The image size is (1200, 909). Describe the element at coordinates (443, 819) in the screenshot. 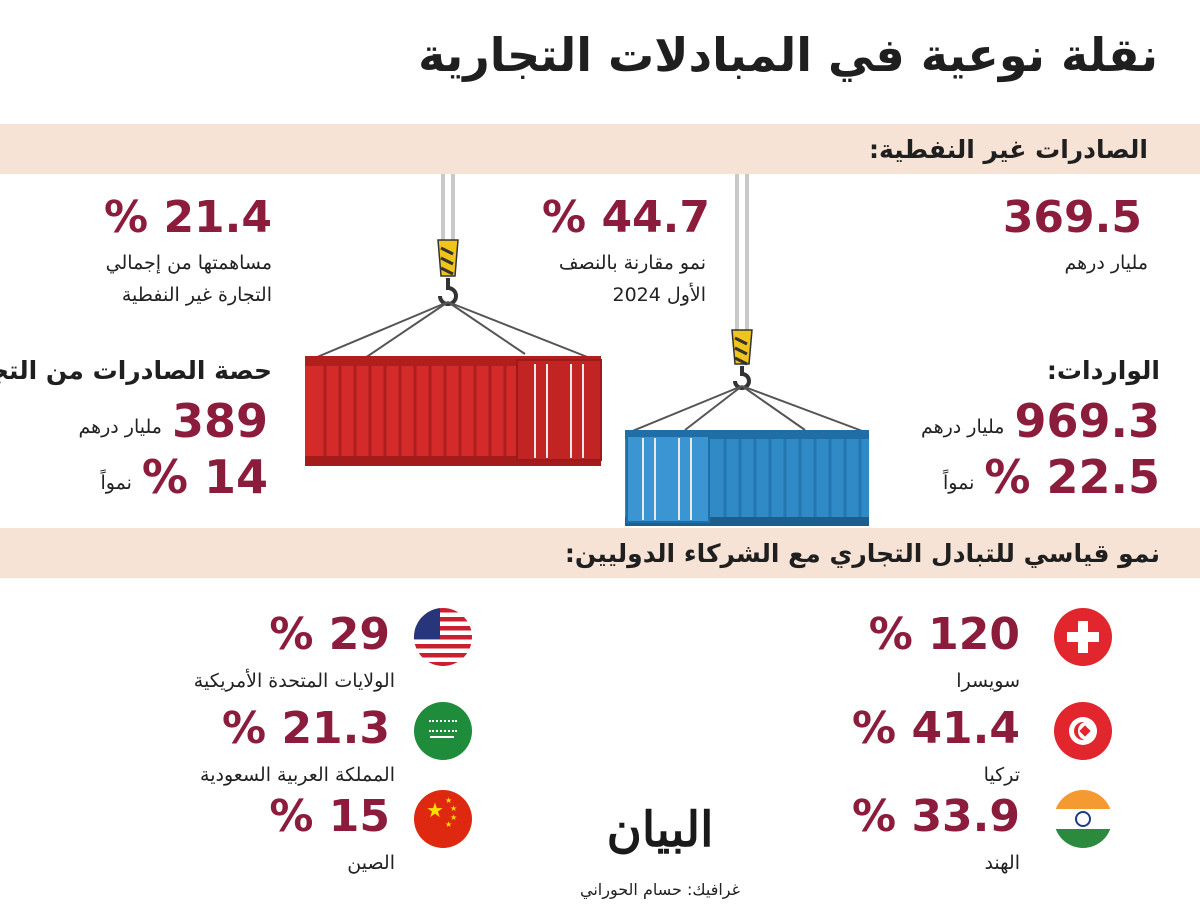

I see `china-flag-icon: ★ ★ ★ ★ ★` at that location.